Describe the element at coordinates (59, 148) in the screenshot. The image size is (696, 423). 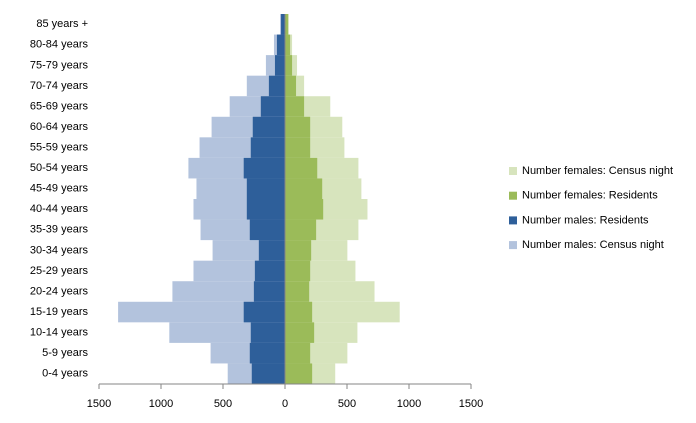
I see `y-tick-label: 55-59 years` at that location.